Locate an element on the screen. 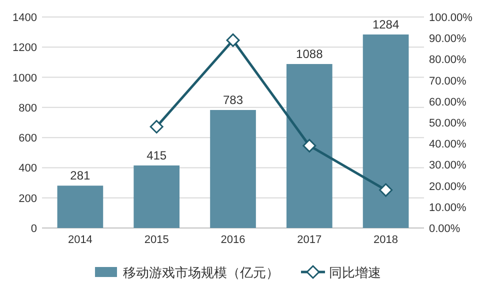 Image resolution: width=484 pixels, height=294 pixels. data-label: 1284 is located at coordinates (386, 24).